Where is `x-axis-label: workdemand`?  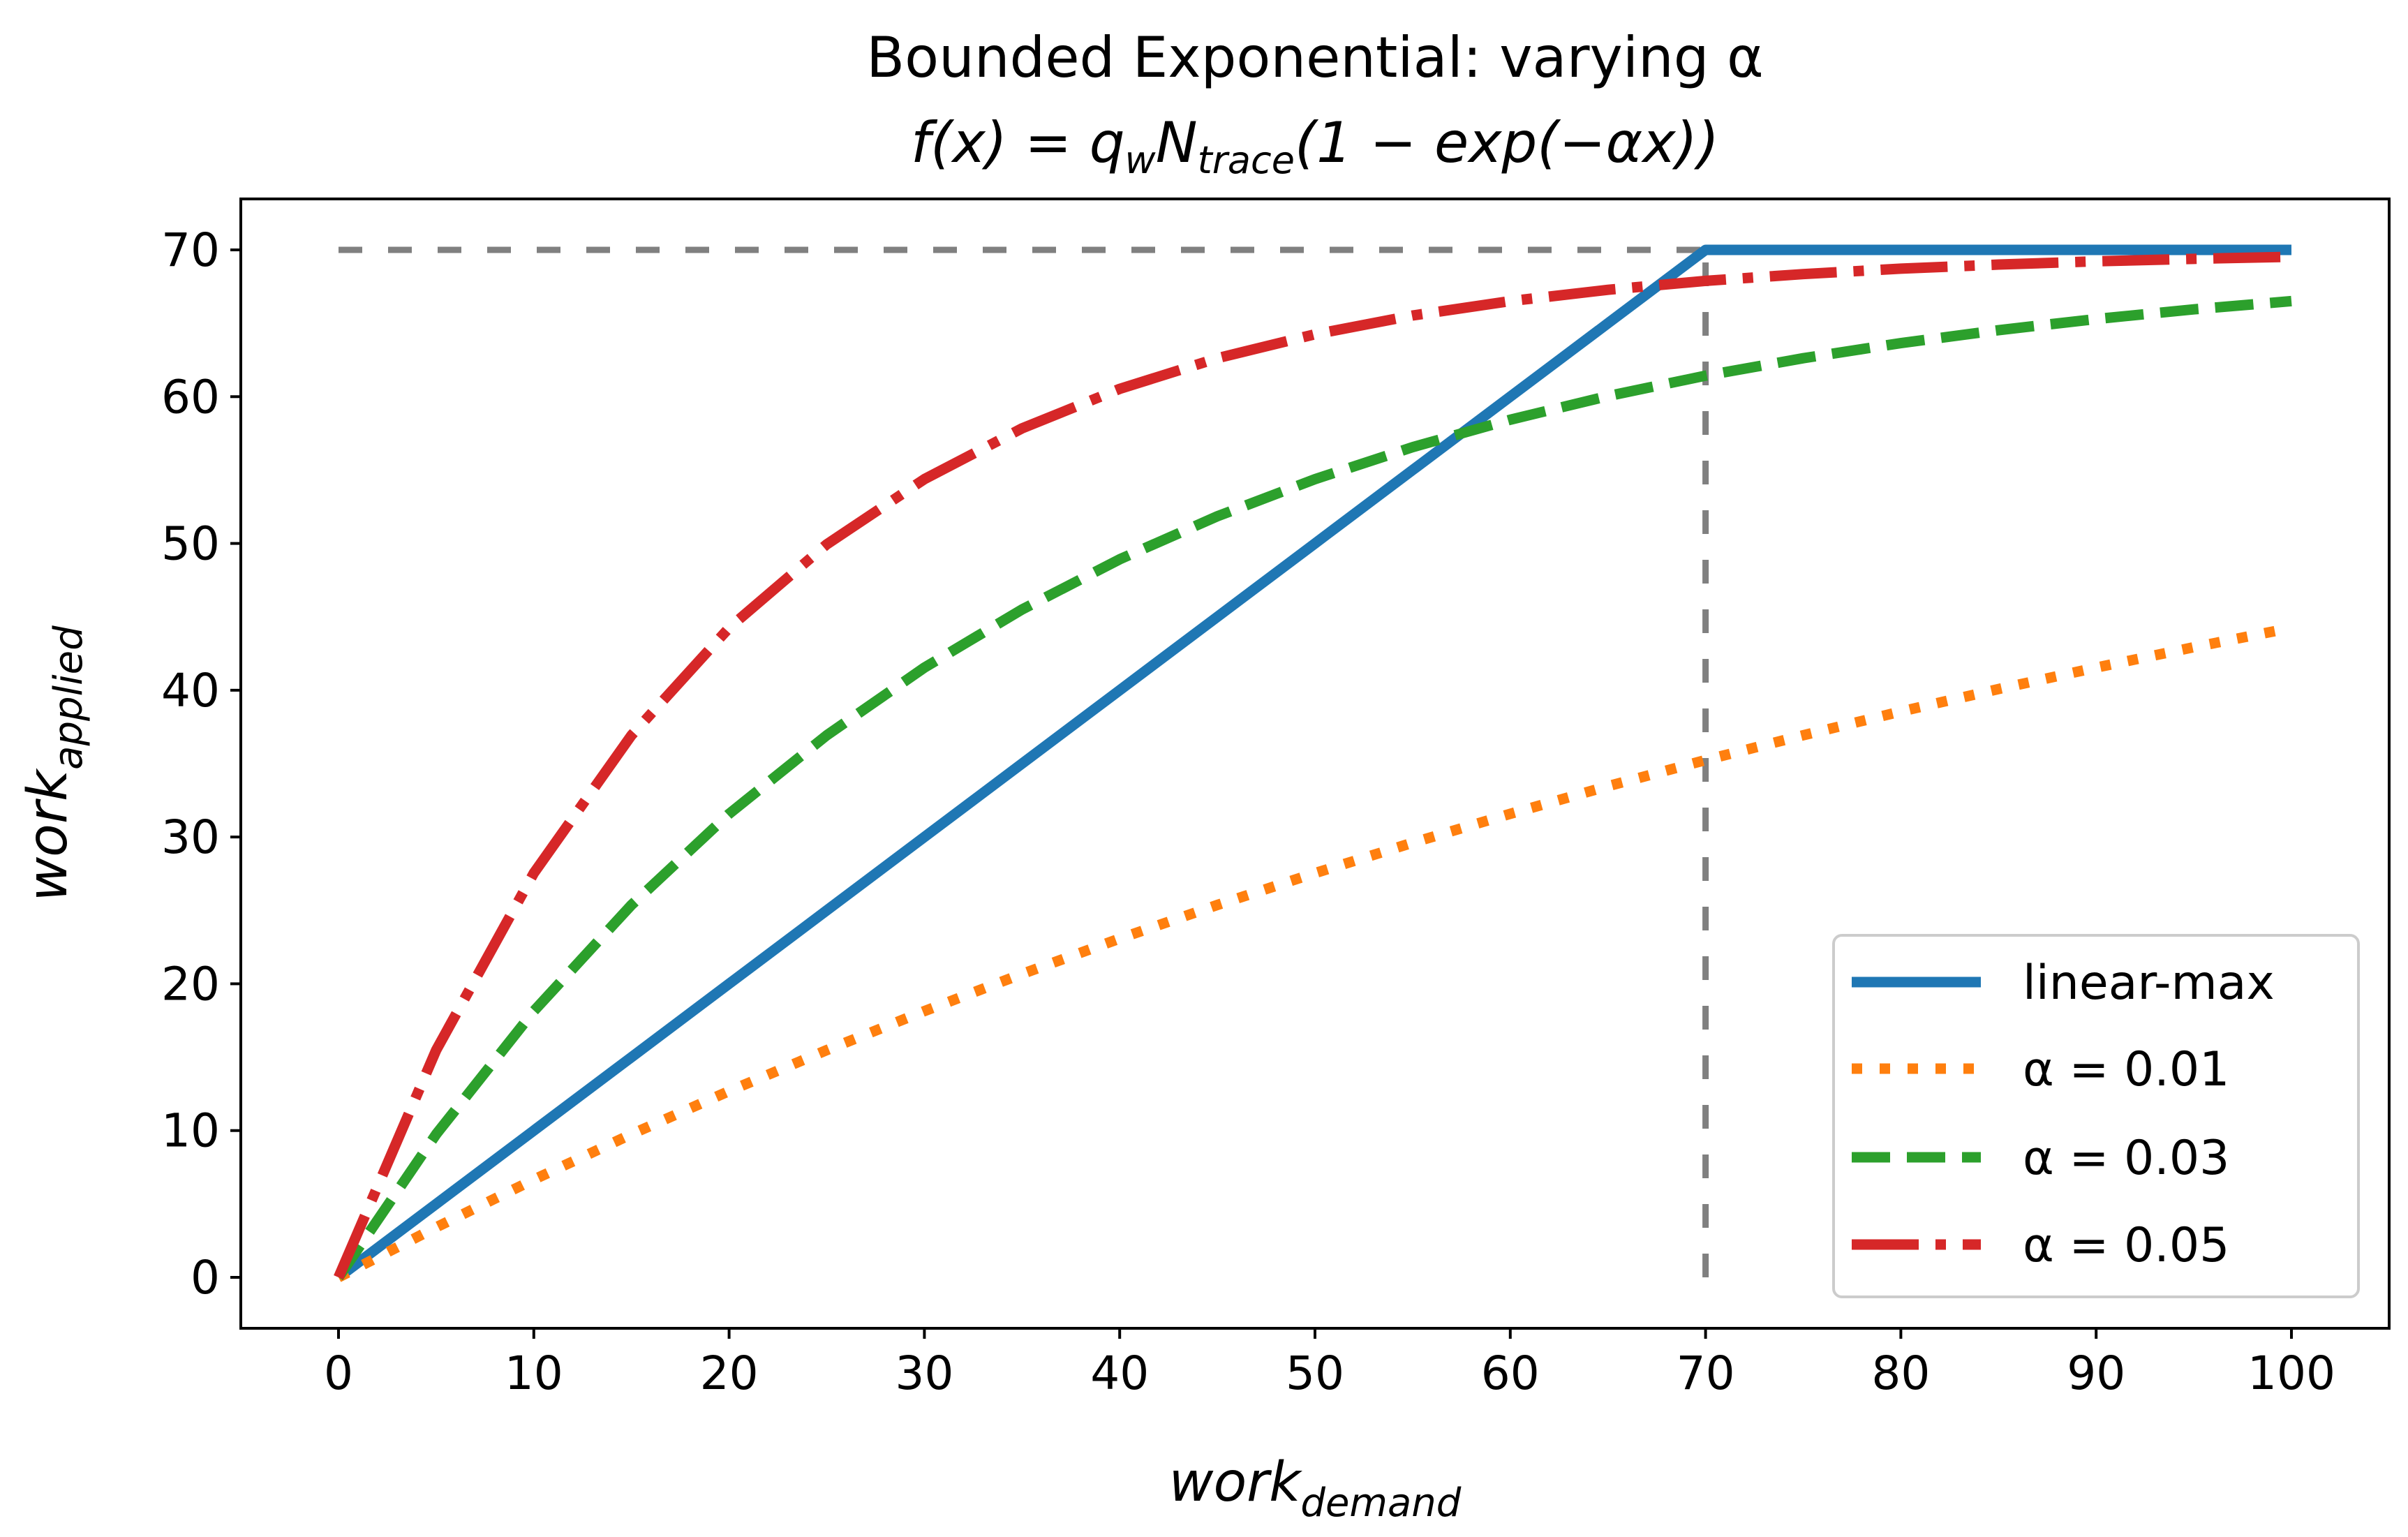
x-axis-label: workdemand is located at coordinates (1315, 1489).